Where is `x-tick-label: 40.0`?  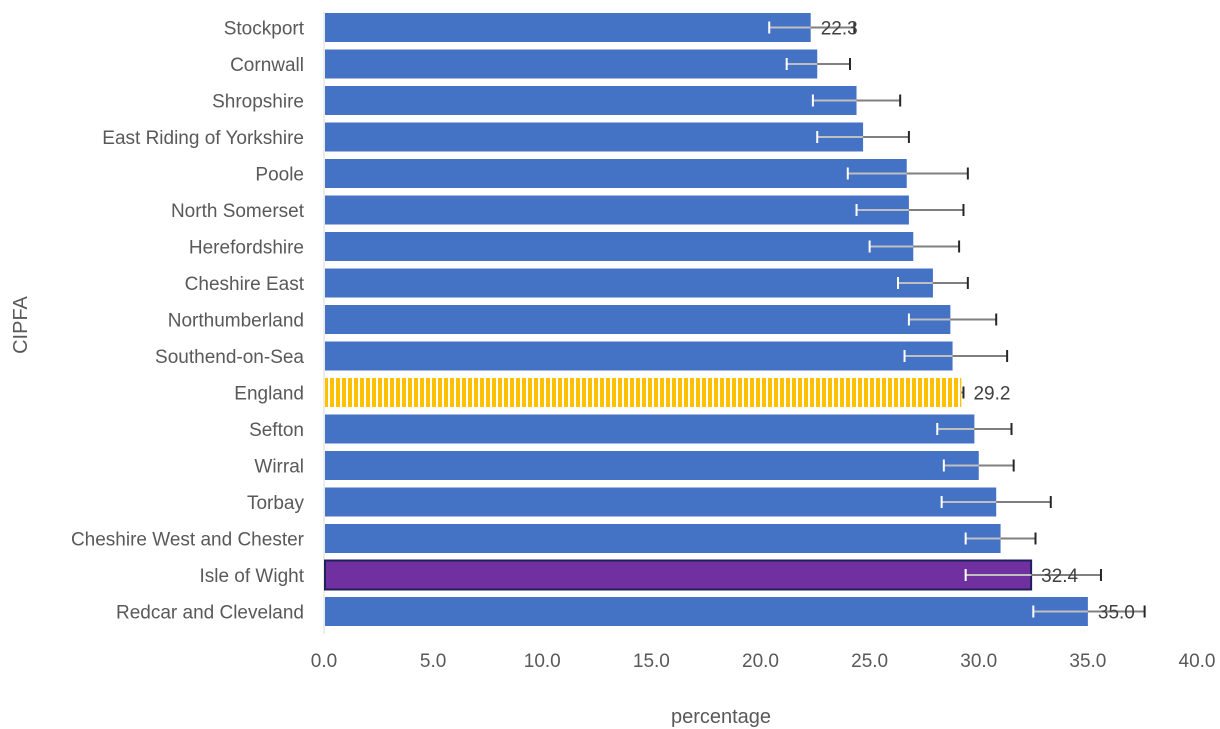
x-tick-label: 40.0 is located at coordinates (1197, 661).